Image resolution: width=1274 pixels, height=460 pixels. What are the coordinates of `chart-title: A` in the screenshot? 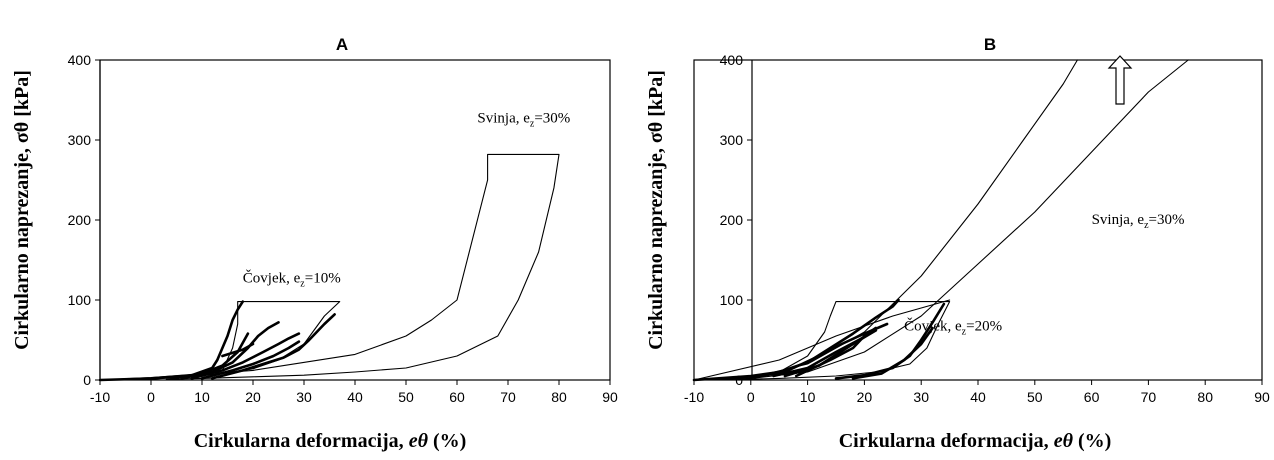 It's located at (342, 44).